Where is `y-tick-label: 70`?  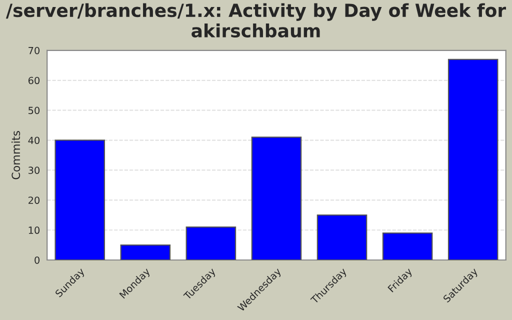 y-tick-label: 70 is located at coordinates (34, 50).